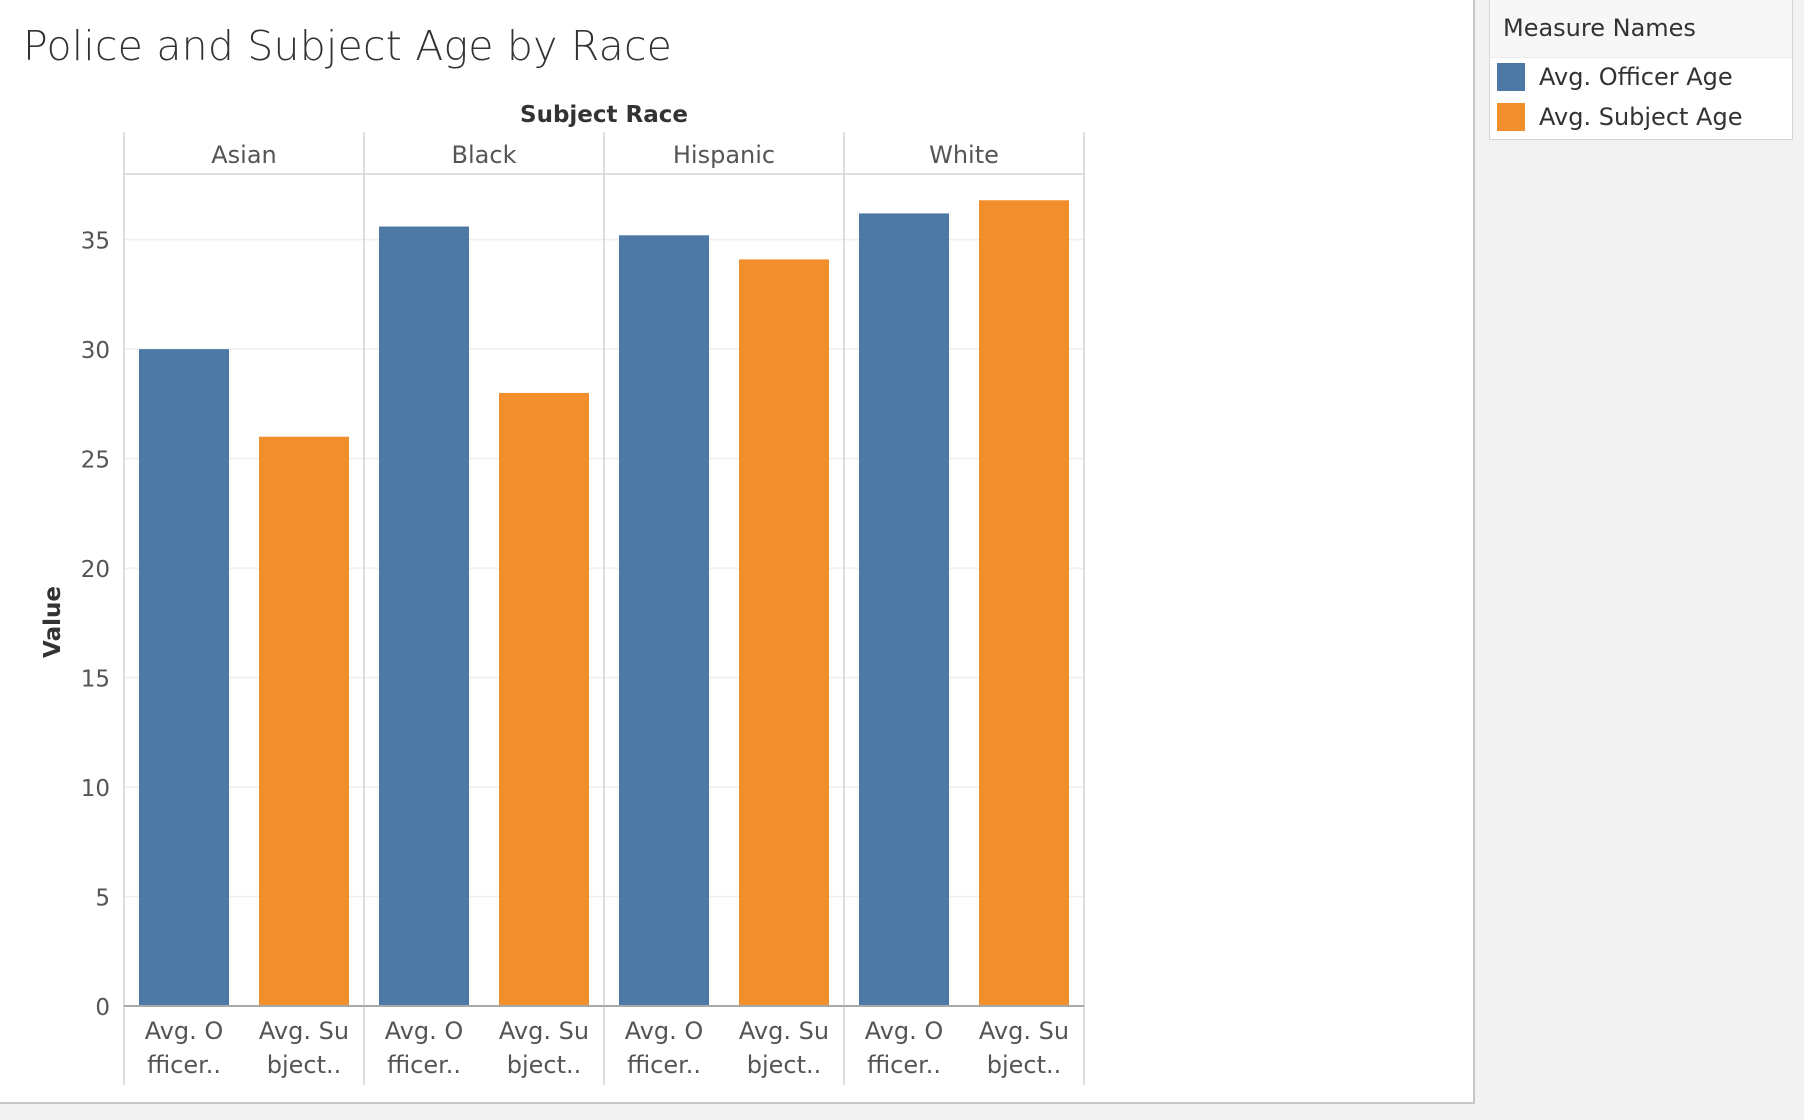 The width and height of the screenshot is (1804, 1120). Describe the element at coordinates (53, 622) in the screenshot. I see `y-axis-title: Value` at that location.